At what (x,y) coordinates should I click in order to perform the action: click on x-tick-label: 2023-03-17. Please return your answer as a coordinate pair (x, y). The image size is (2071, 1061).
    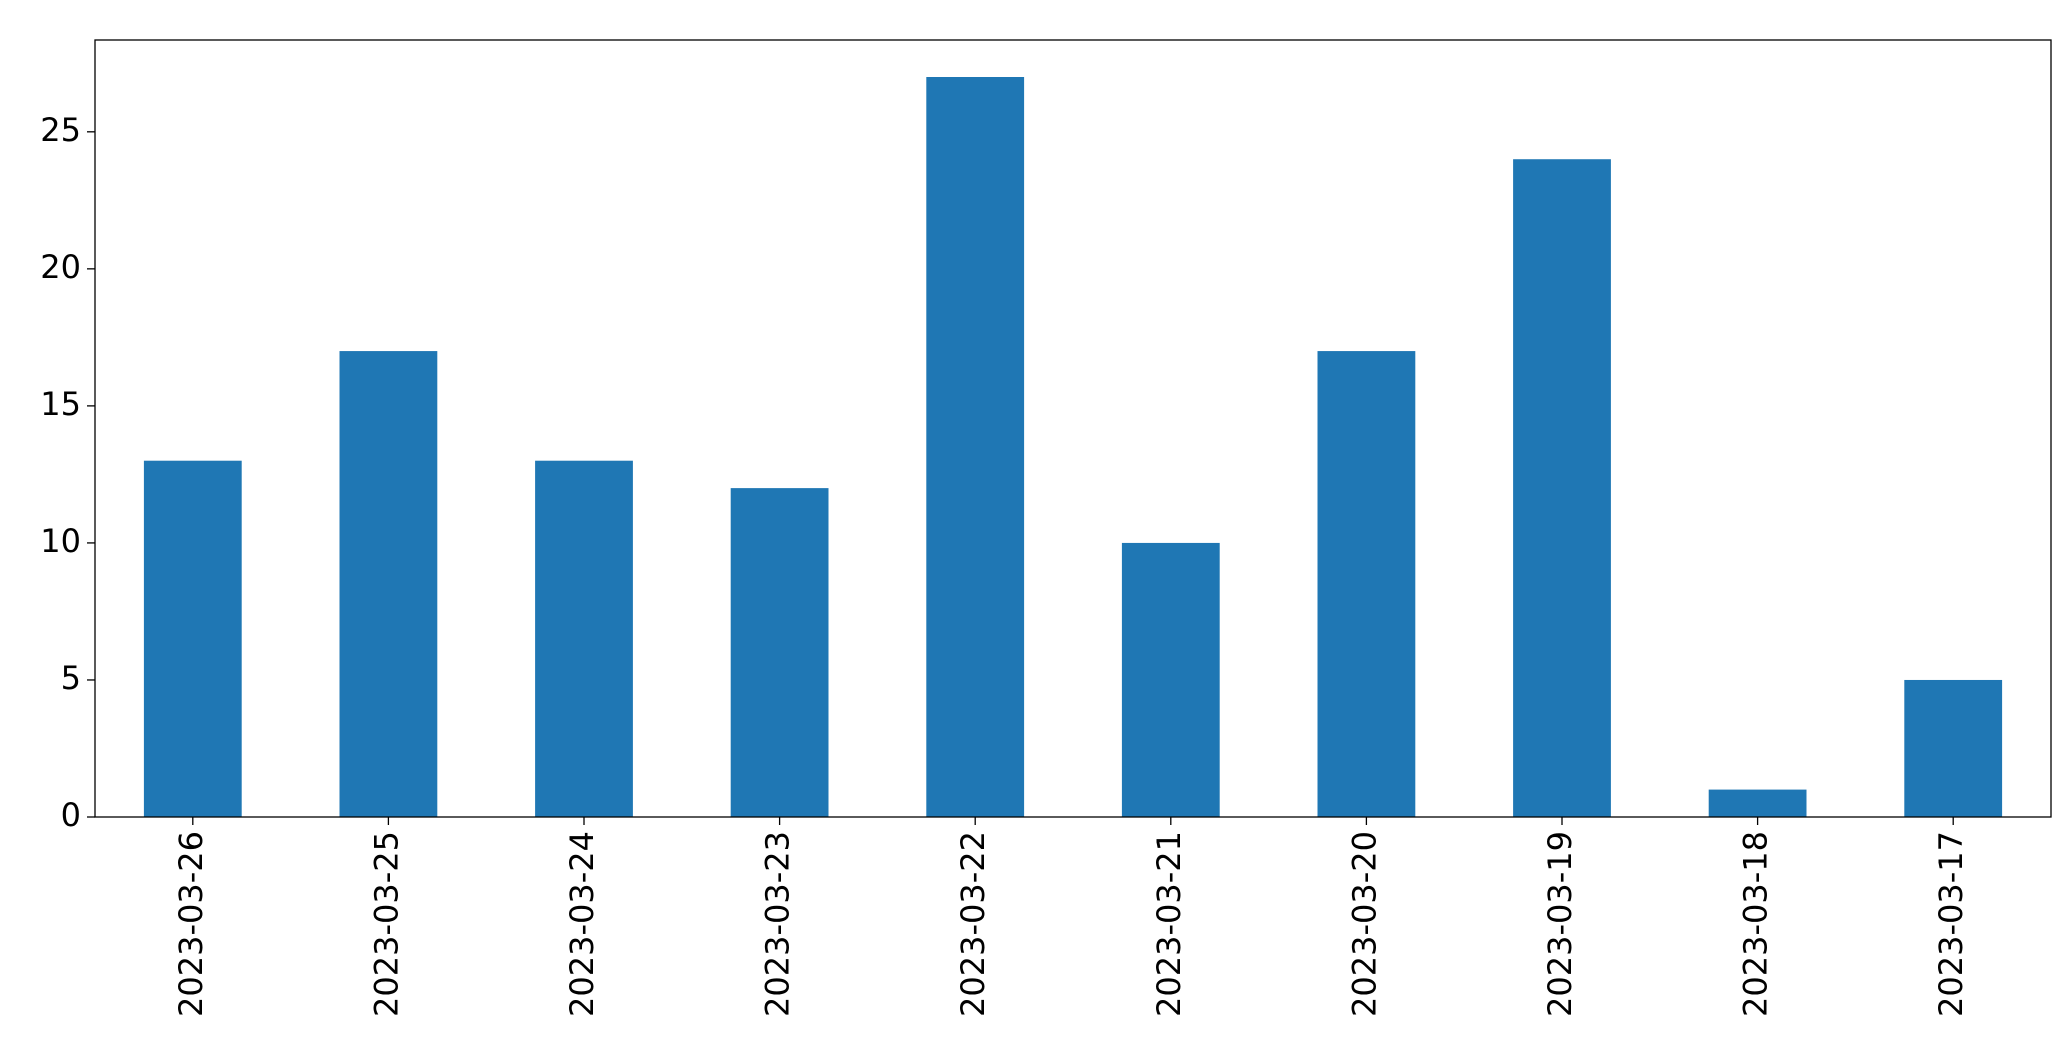
    Looking at the image, I should click on (1951, 924).